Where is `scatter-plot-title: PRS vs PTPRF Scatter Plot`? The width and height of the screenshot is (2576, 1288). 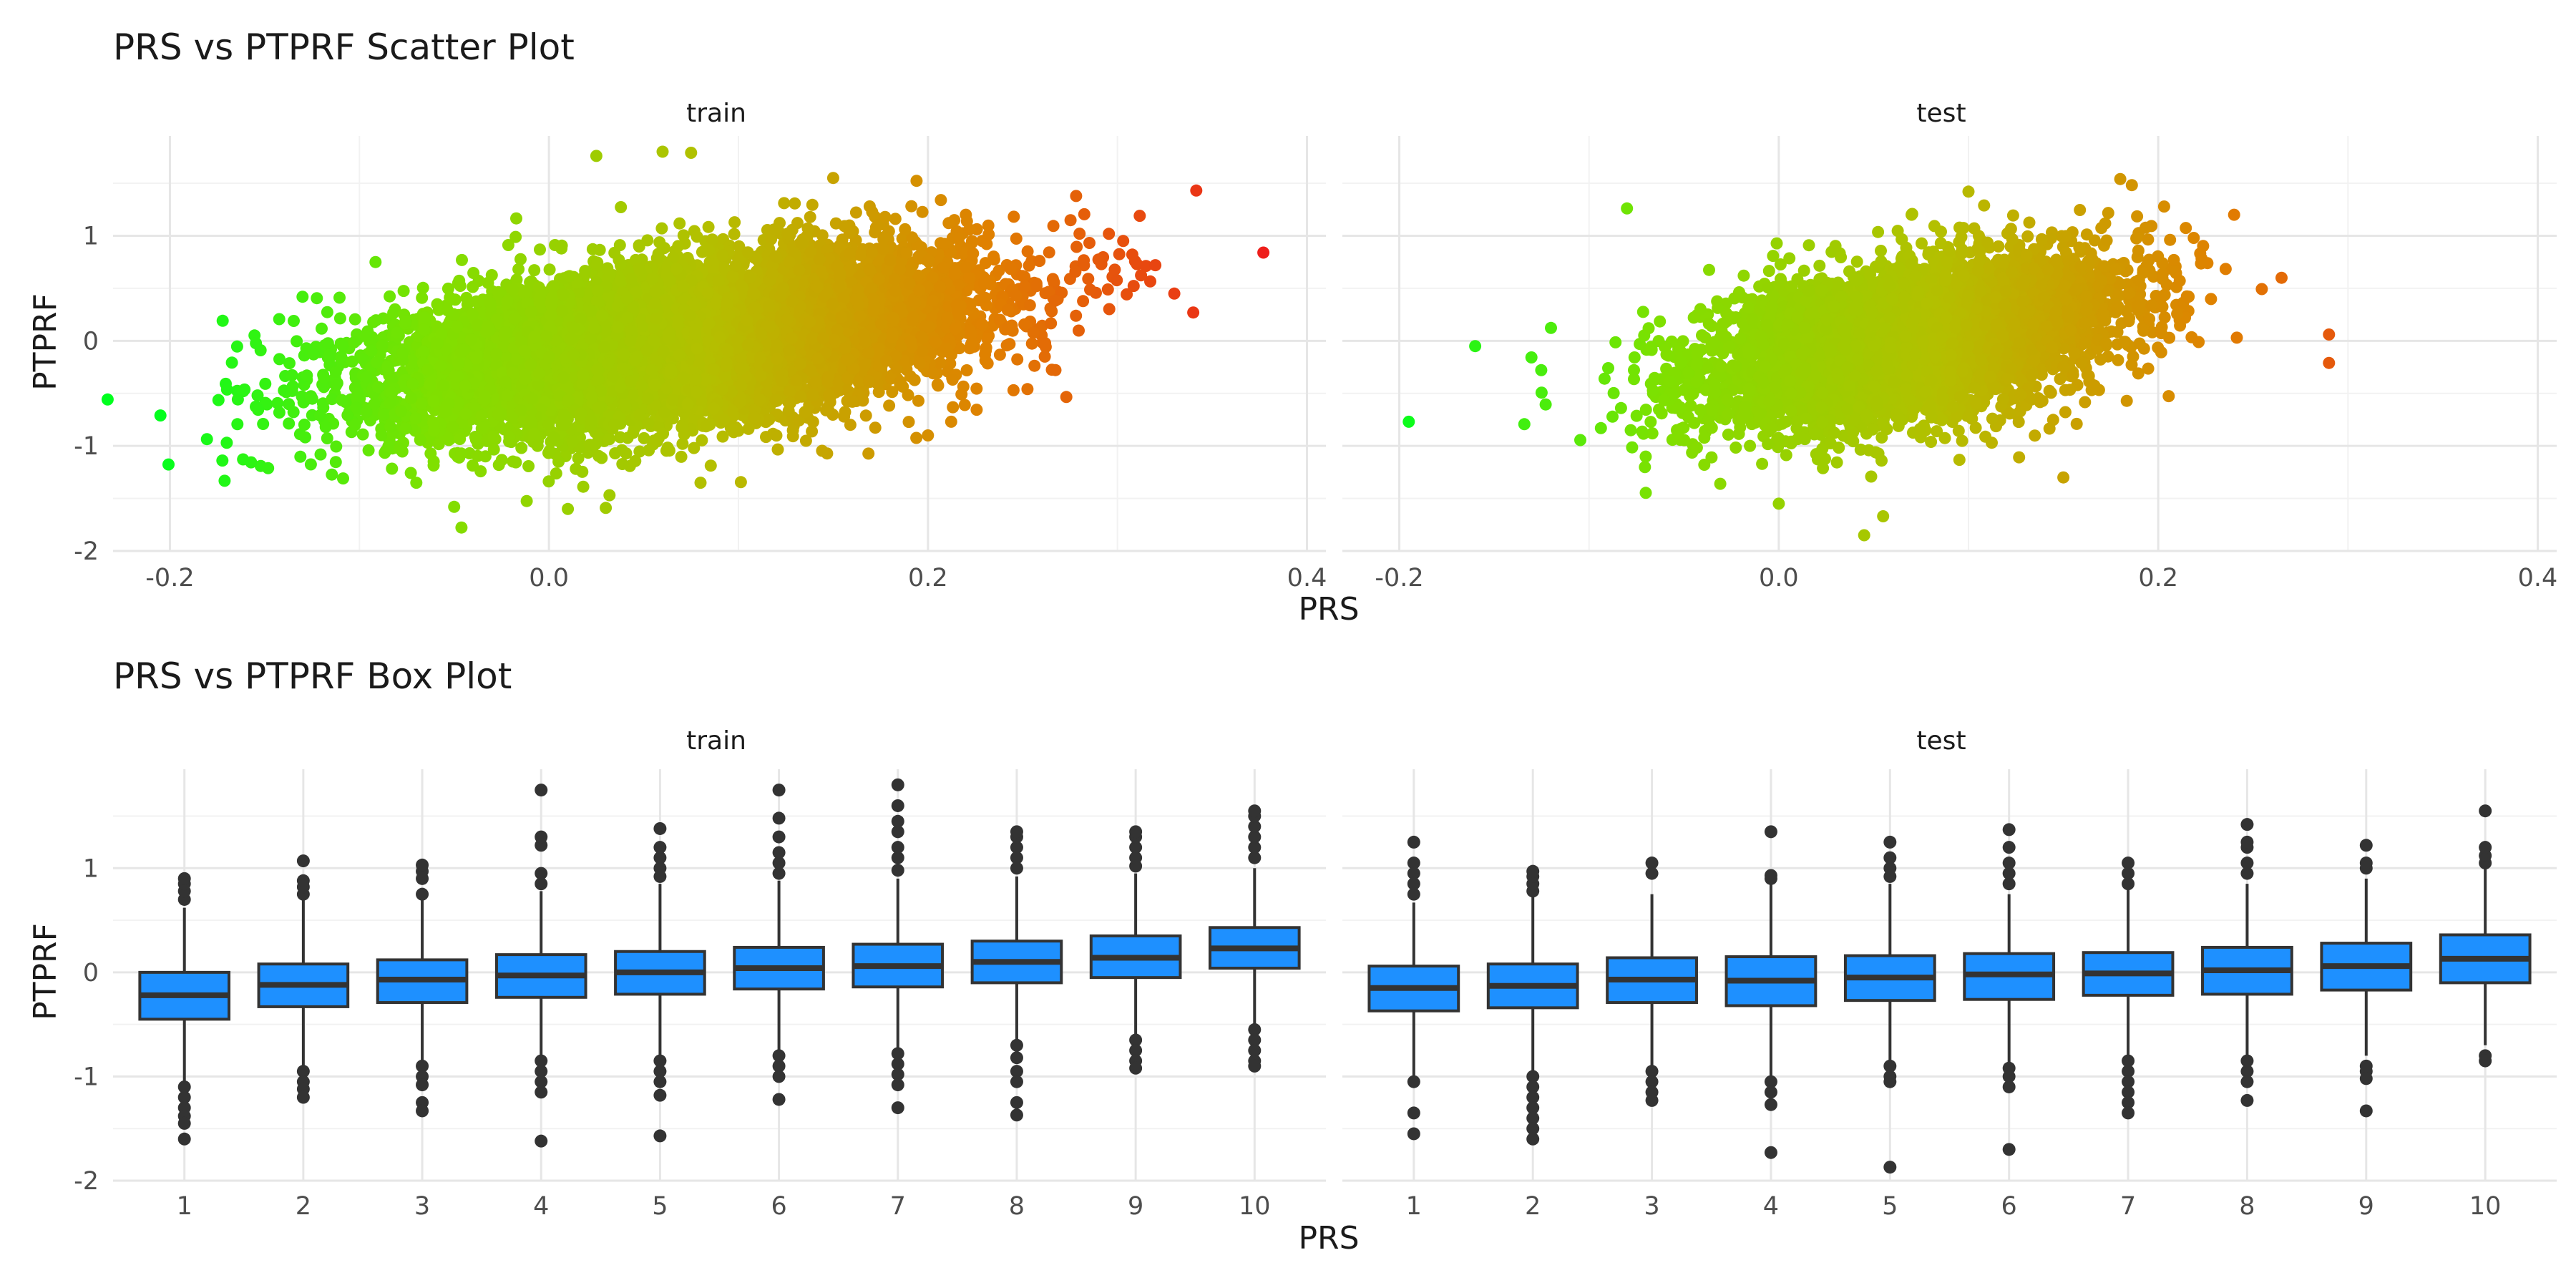 scatter-plot-title: PRS vs PTPRF Scatter Plot is located at coordinates (344, 47).